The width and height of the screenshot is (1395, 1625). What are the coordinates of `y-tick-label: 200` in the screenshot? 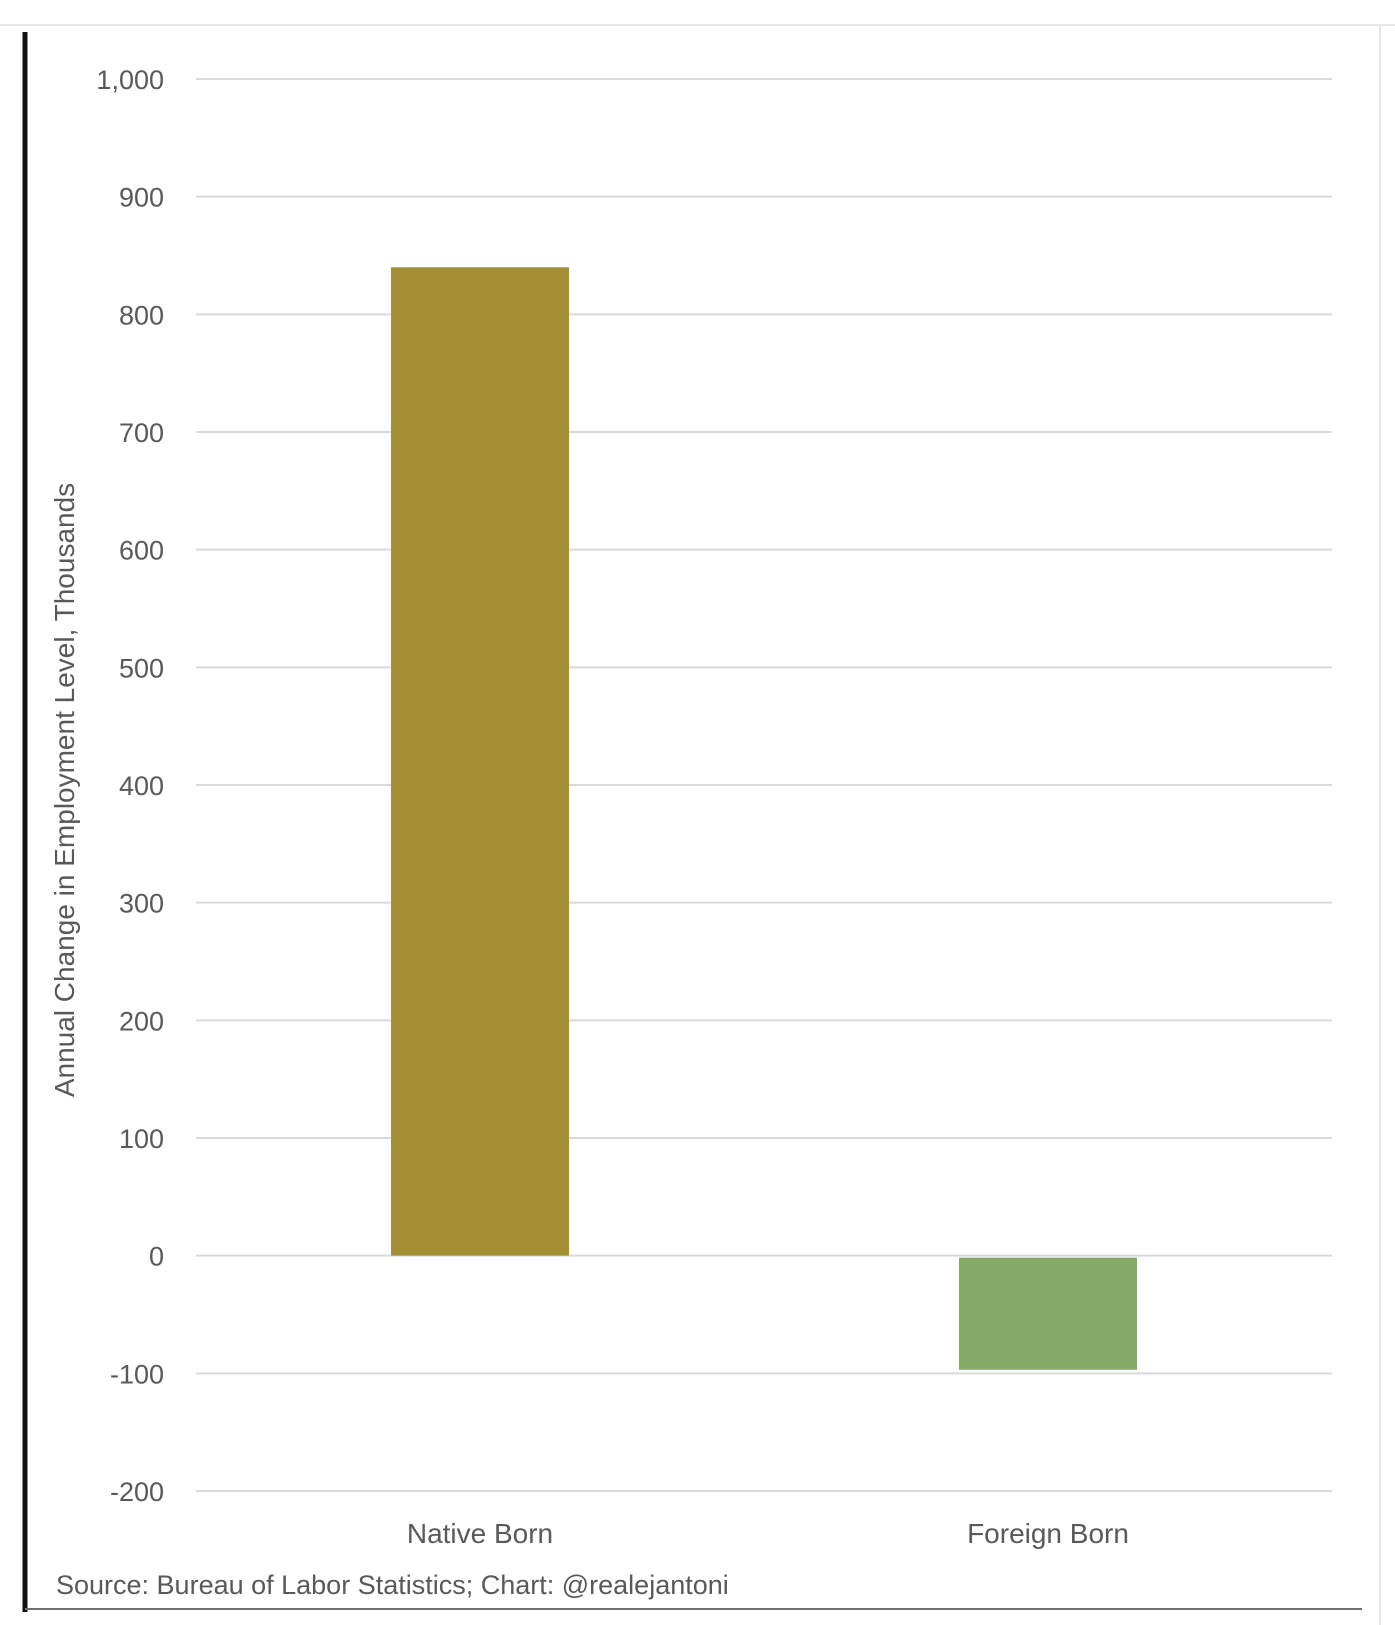 It's located at (141, 1021).